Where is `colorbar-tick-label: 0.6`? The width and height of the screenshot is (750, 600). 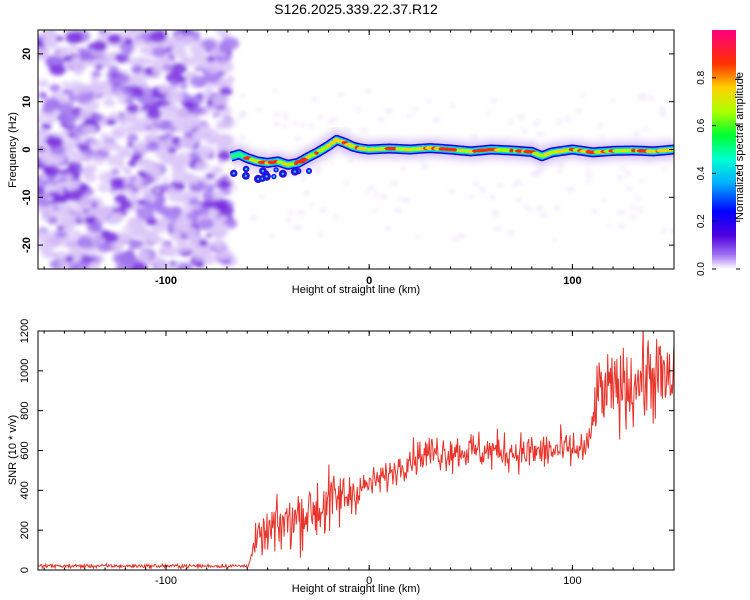
colorbar-tick-label: 0.6 is located at coordinates (701, 125).